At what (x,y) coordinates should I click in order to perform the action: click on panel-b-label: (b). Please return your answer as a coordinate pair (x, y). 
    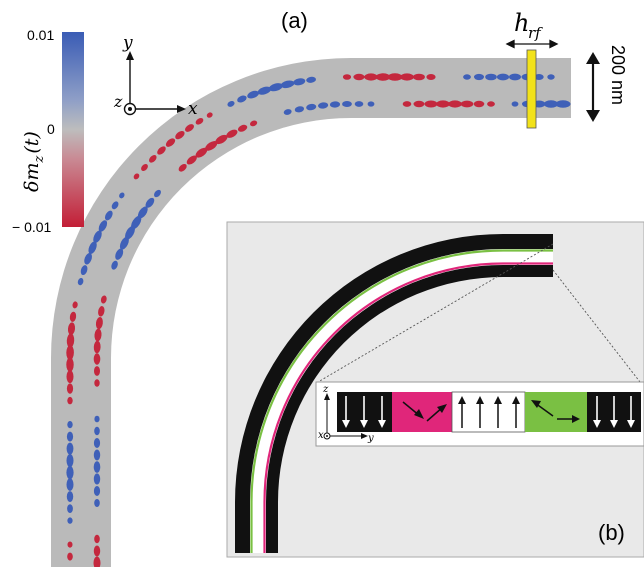
    Looking at the image, I should click on (611, 532).